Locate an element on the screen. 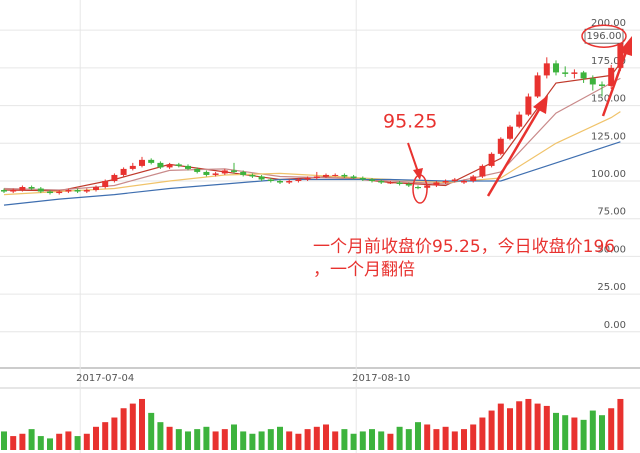  annotation-text: 一个月前收盘价95.25，今日收盘价196 is located at coordinates (464, 247).